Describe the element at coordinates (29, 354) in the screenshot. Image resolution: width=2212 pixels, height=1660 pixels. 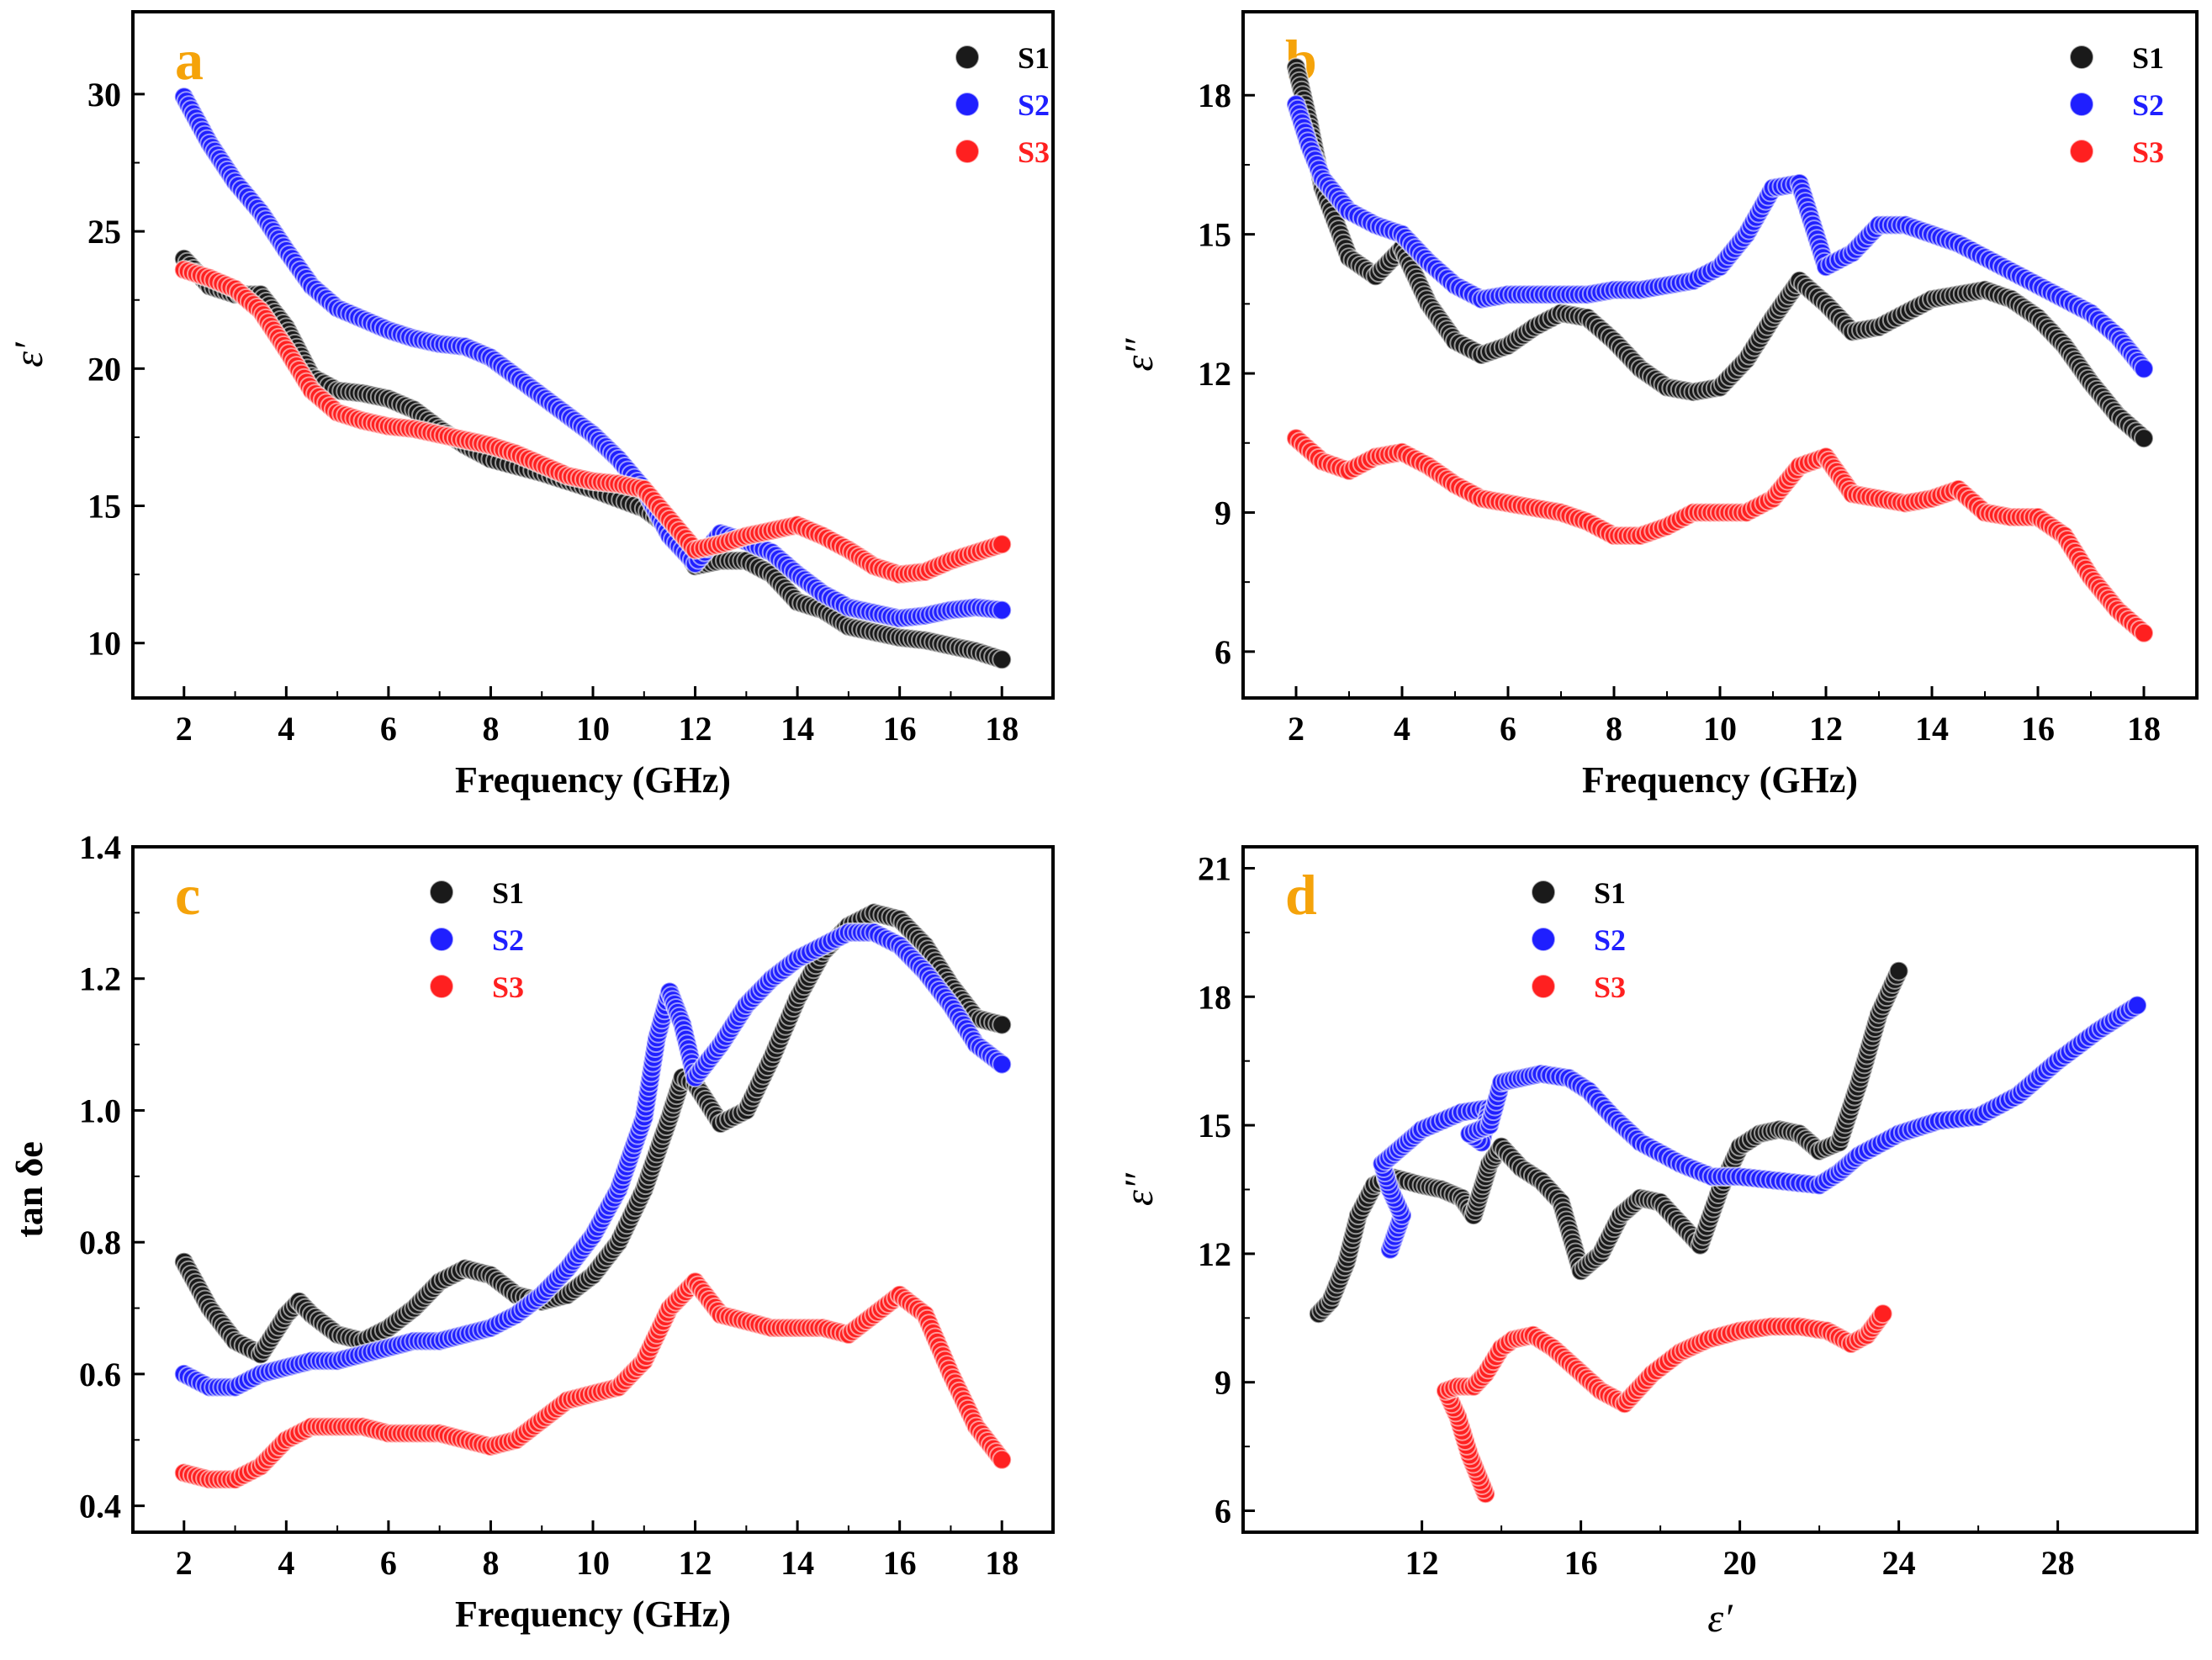
I see `y-axis-title: ε′` at that location.